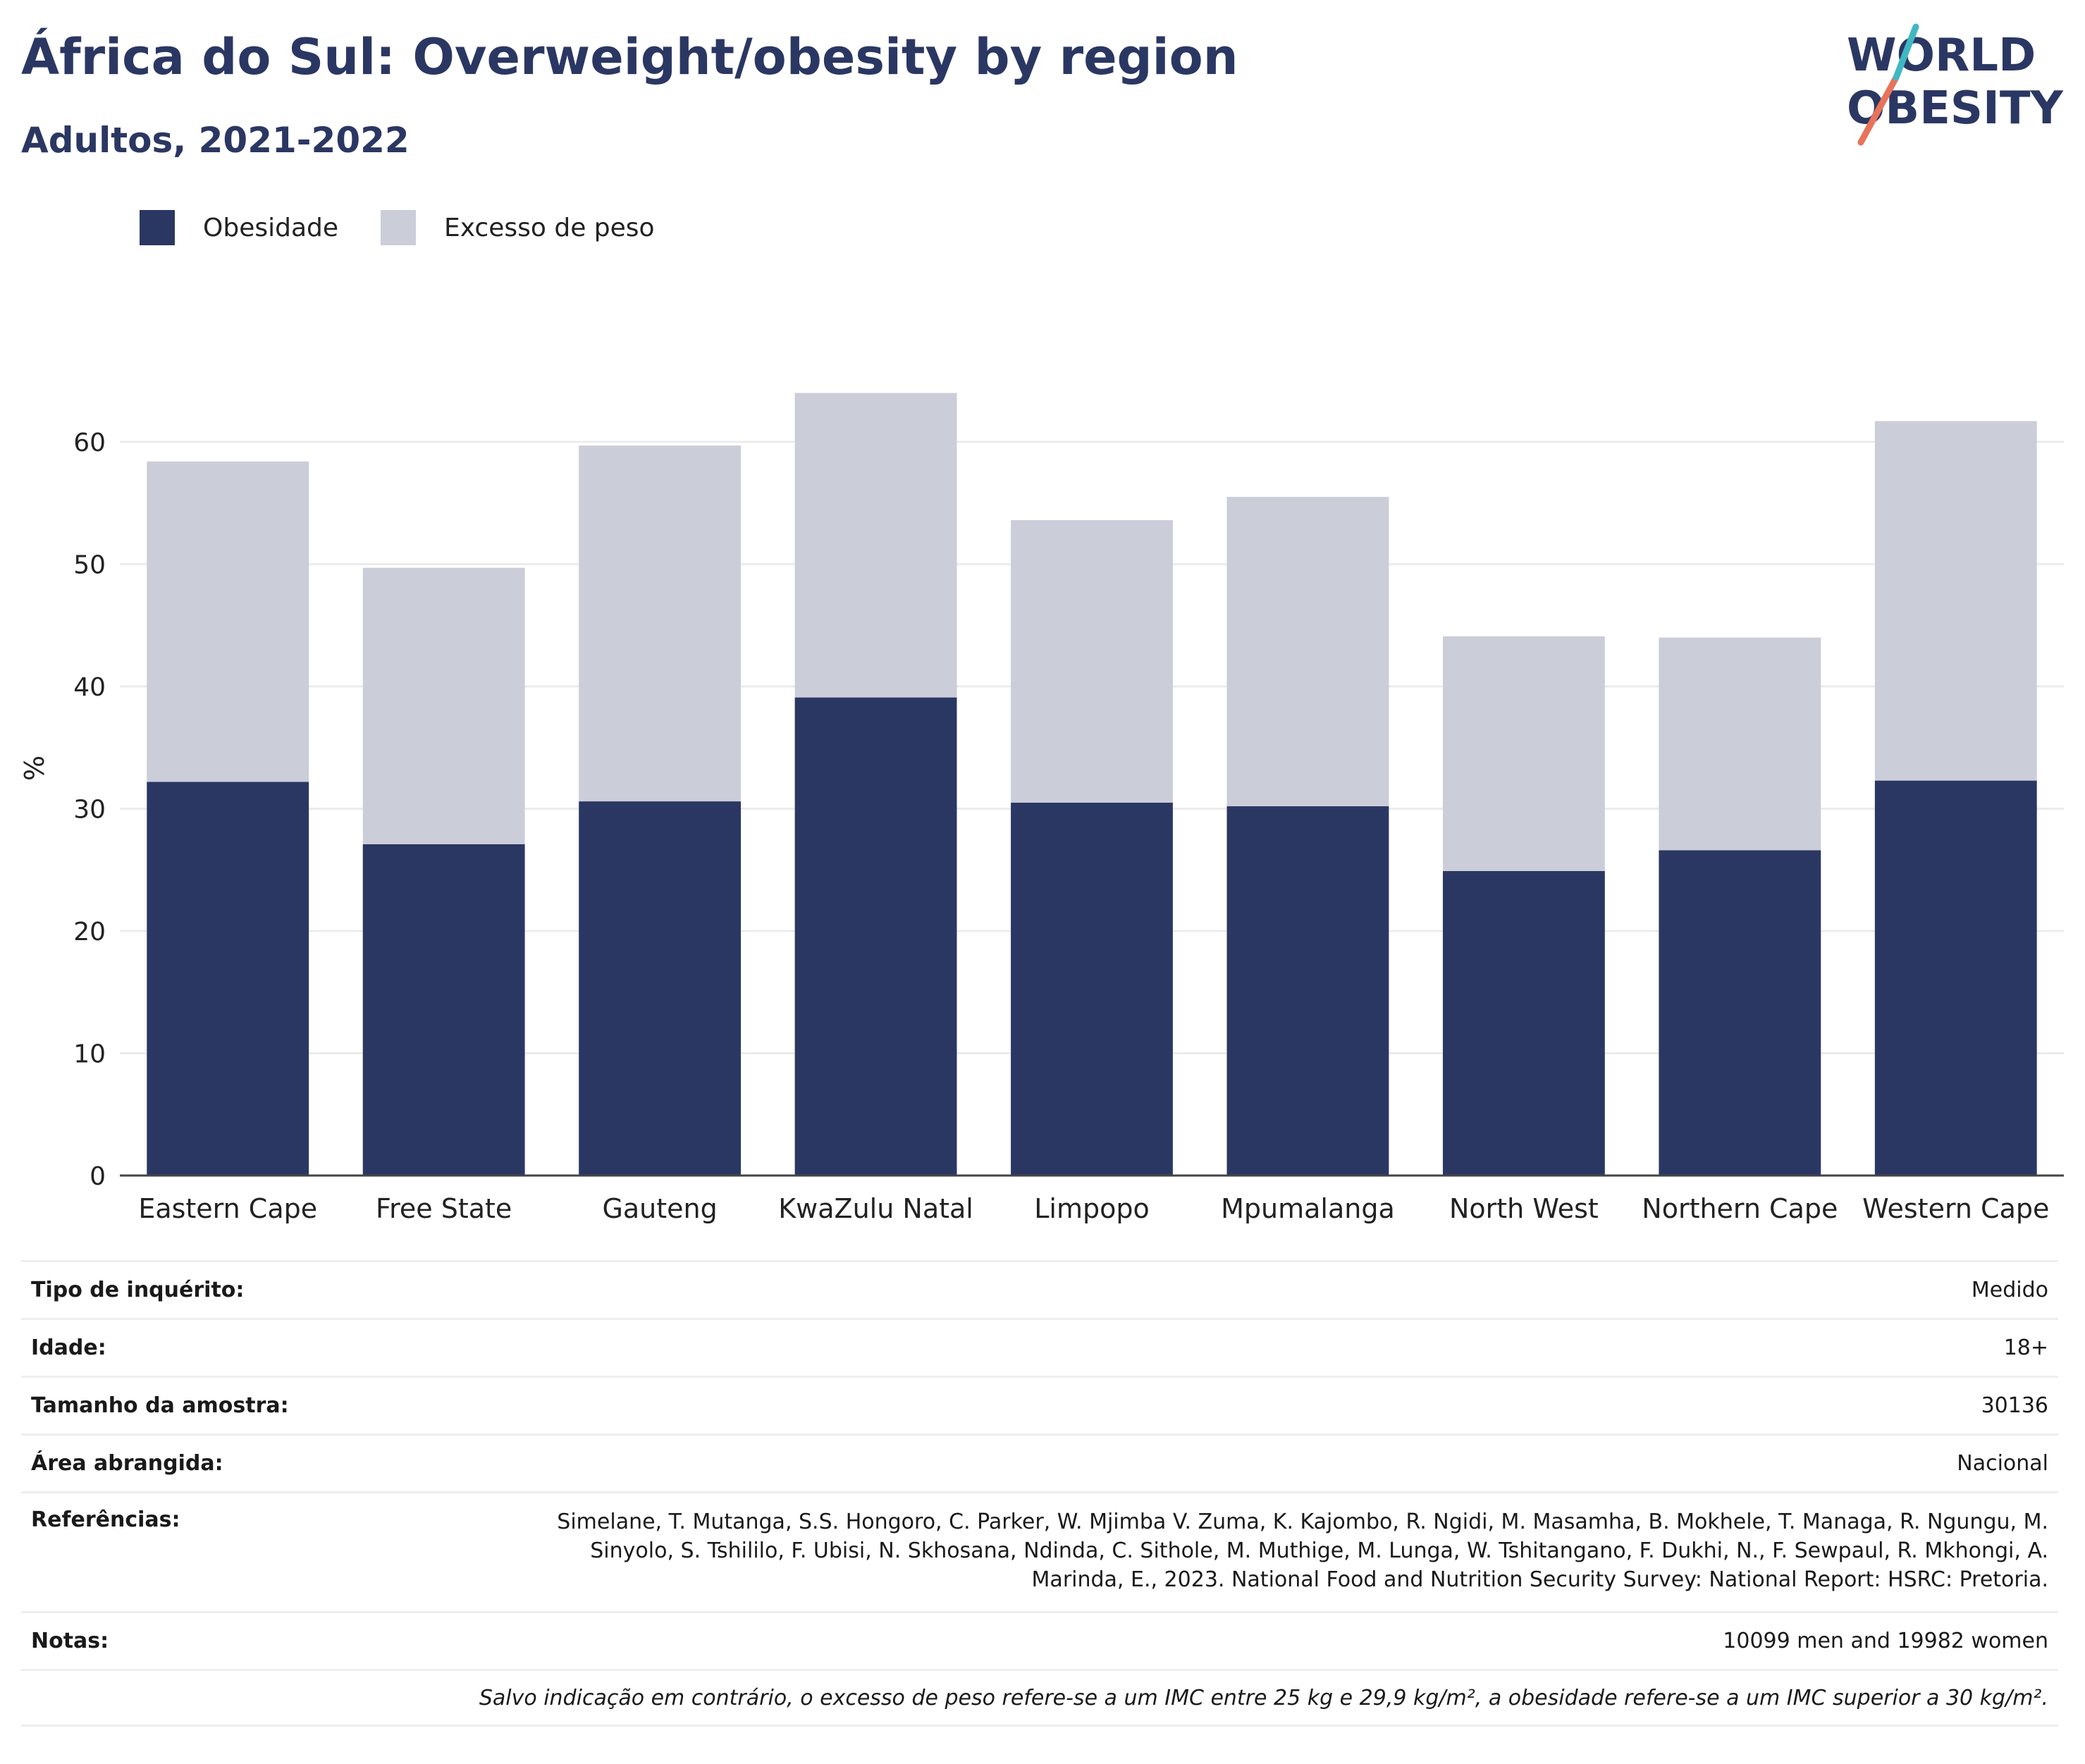  Describe the element at coordinates (660, 623) in the screenshot. I see `bar-overweight-gauteng` at that location.